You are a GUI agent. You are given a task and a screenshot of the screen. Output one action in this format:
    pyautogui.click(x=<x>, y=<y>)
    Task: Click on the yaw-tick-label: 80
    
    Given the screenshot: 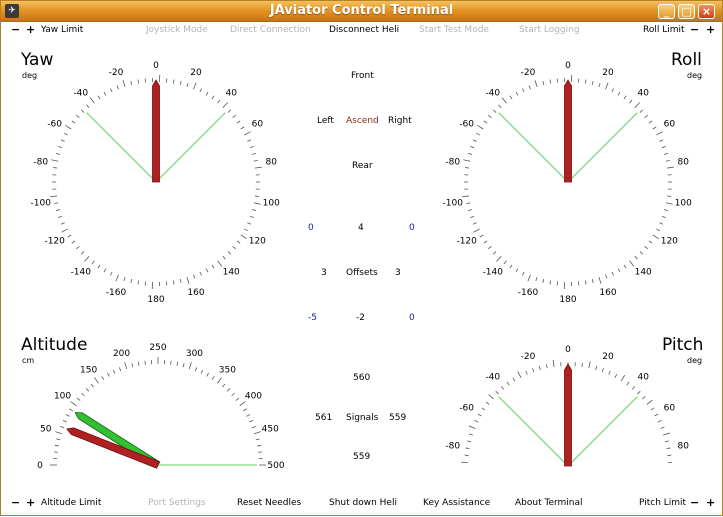 What is the action you would take?
    pyautogui.click(x=271, y=163)
    